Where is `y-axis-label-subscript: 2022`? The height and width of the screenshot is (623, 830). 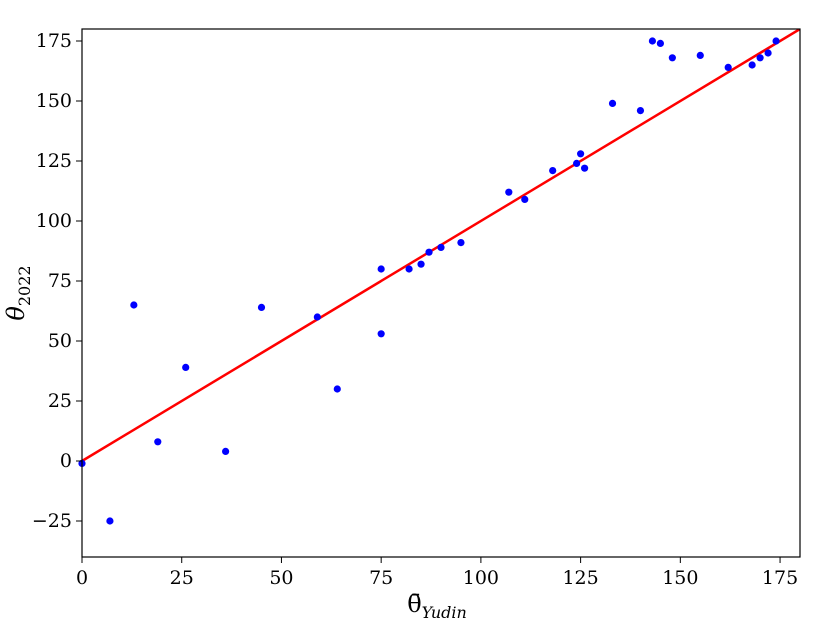 y-axis-label-subscript: 2022 is located at coordinates (24, 285).